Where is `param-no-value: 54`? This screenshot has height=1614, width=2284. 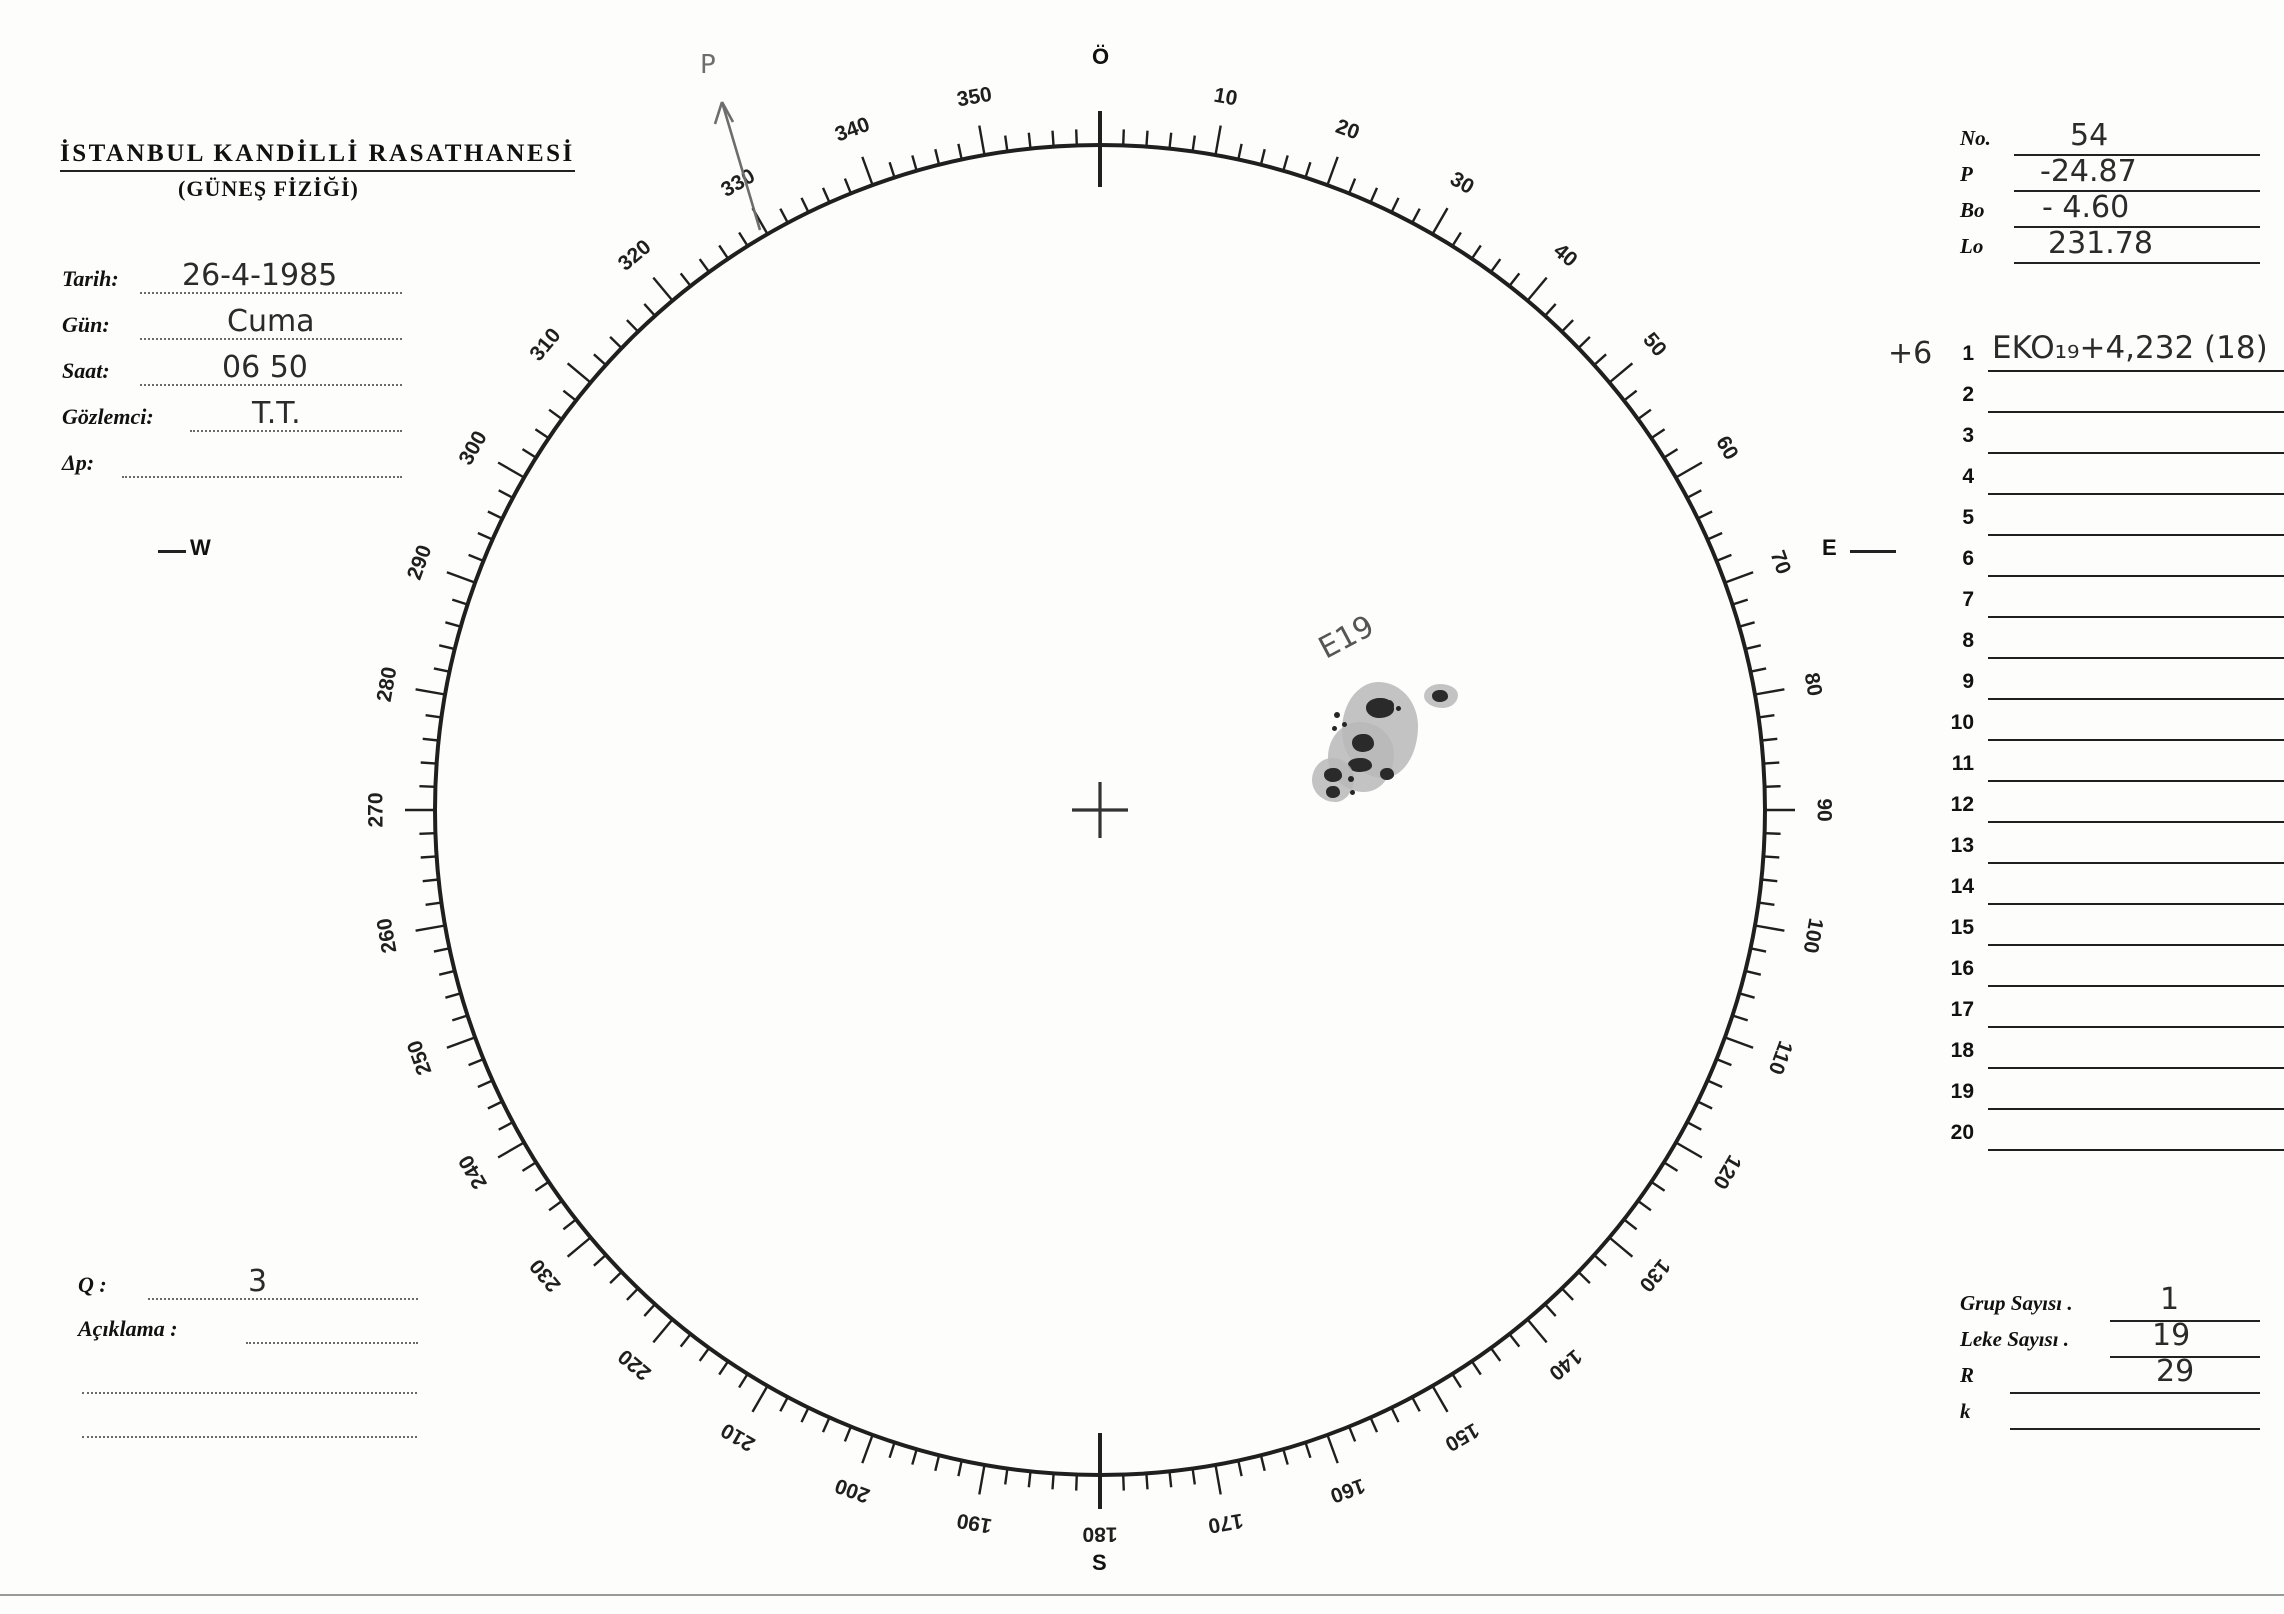
param-no-value: 54 is located at coordinates (2089, 135).